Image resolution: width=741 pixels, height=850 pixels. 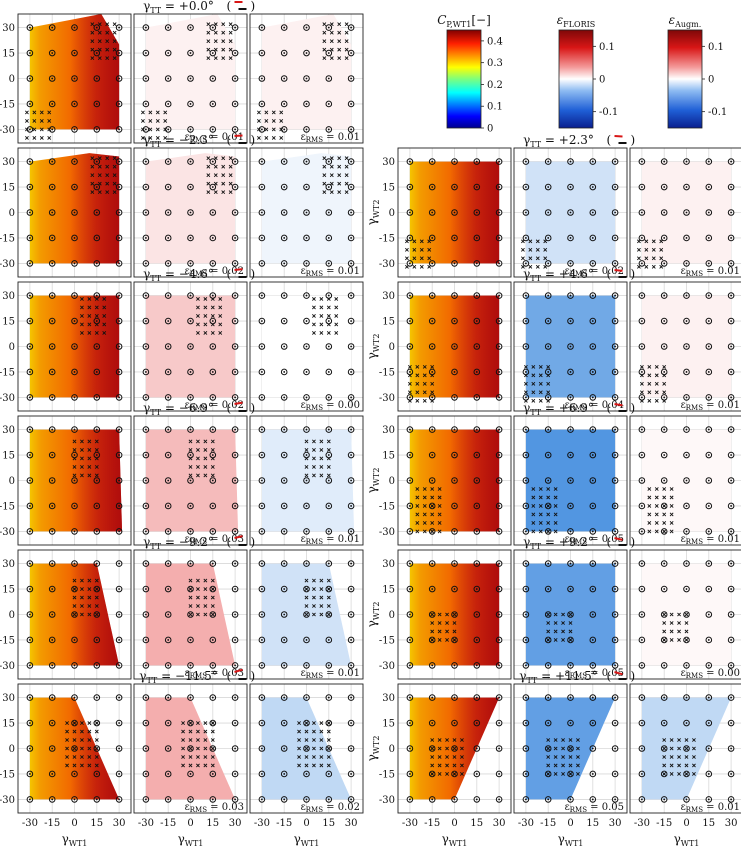 What do you see at coordinates (214, 674) in the screenshot?
I see `rms-label: εRMS = 0.03` at bounding box center [214, 674].